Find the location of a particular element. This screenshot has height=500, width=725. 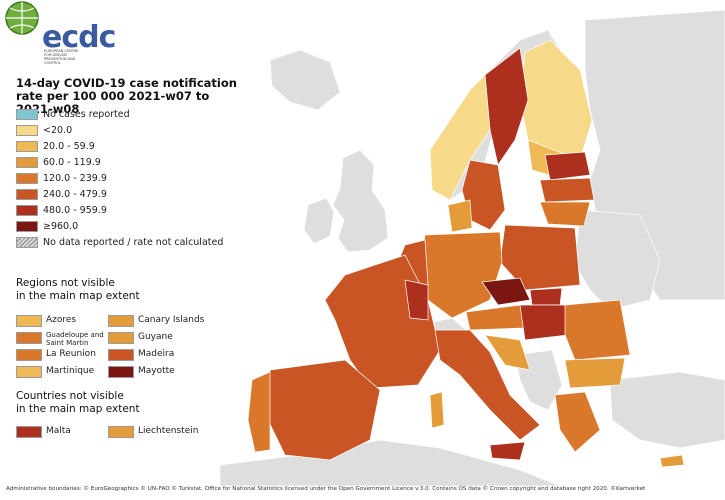

inset-label: La Reunion is located at coordinates (71, 354).